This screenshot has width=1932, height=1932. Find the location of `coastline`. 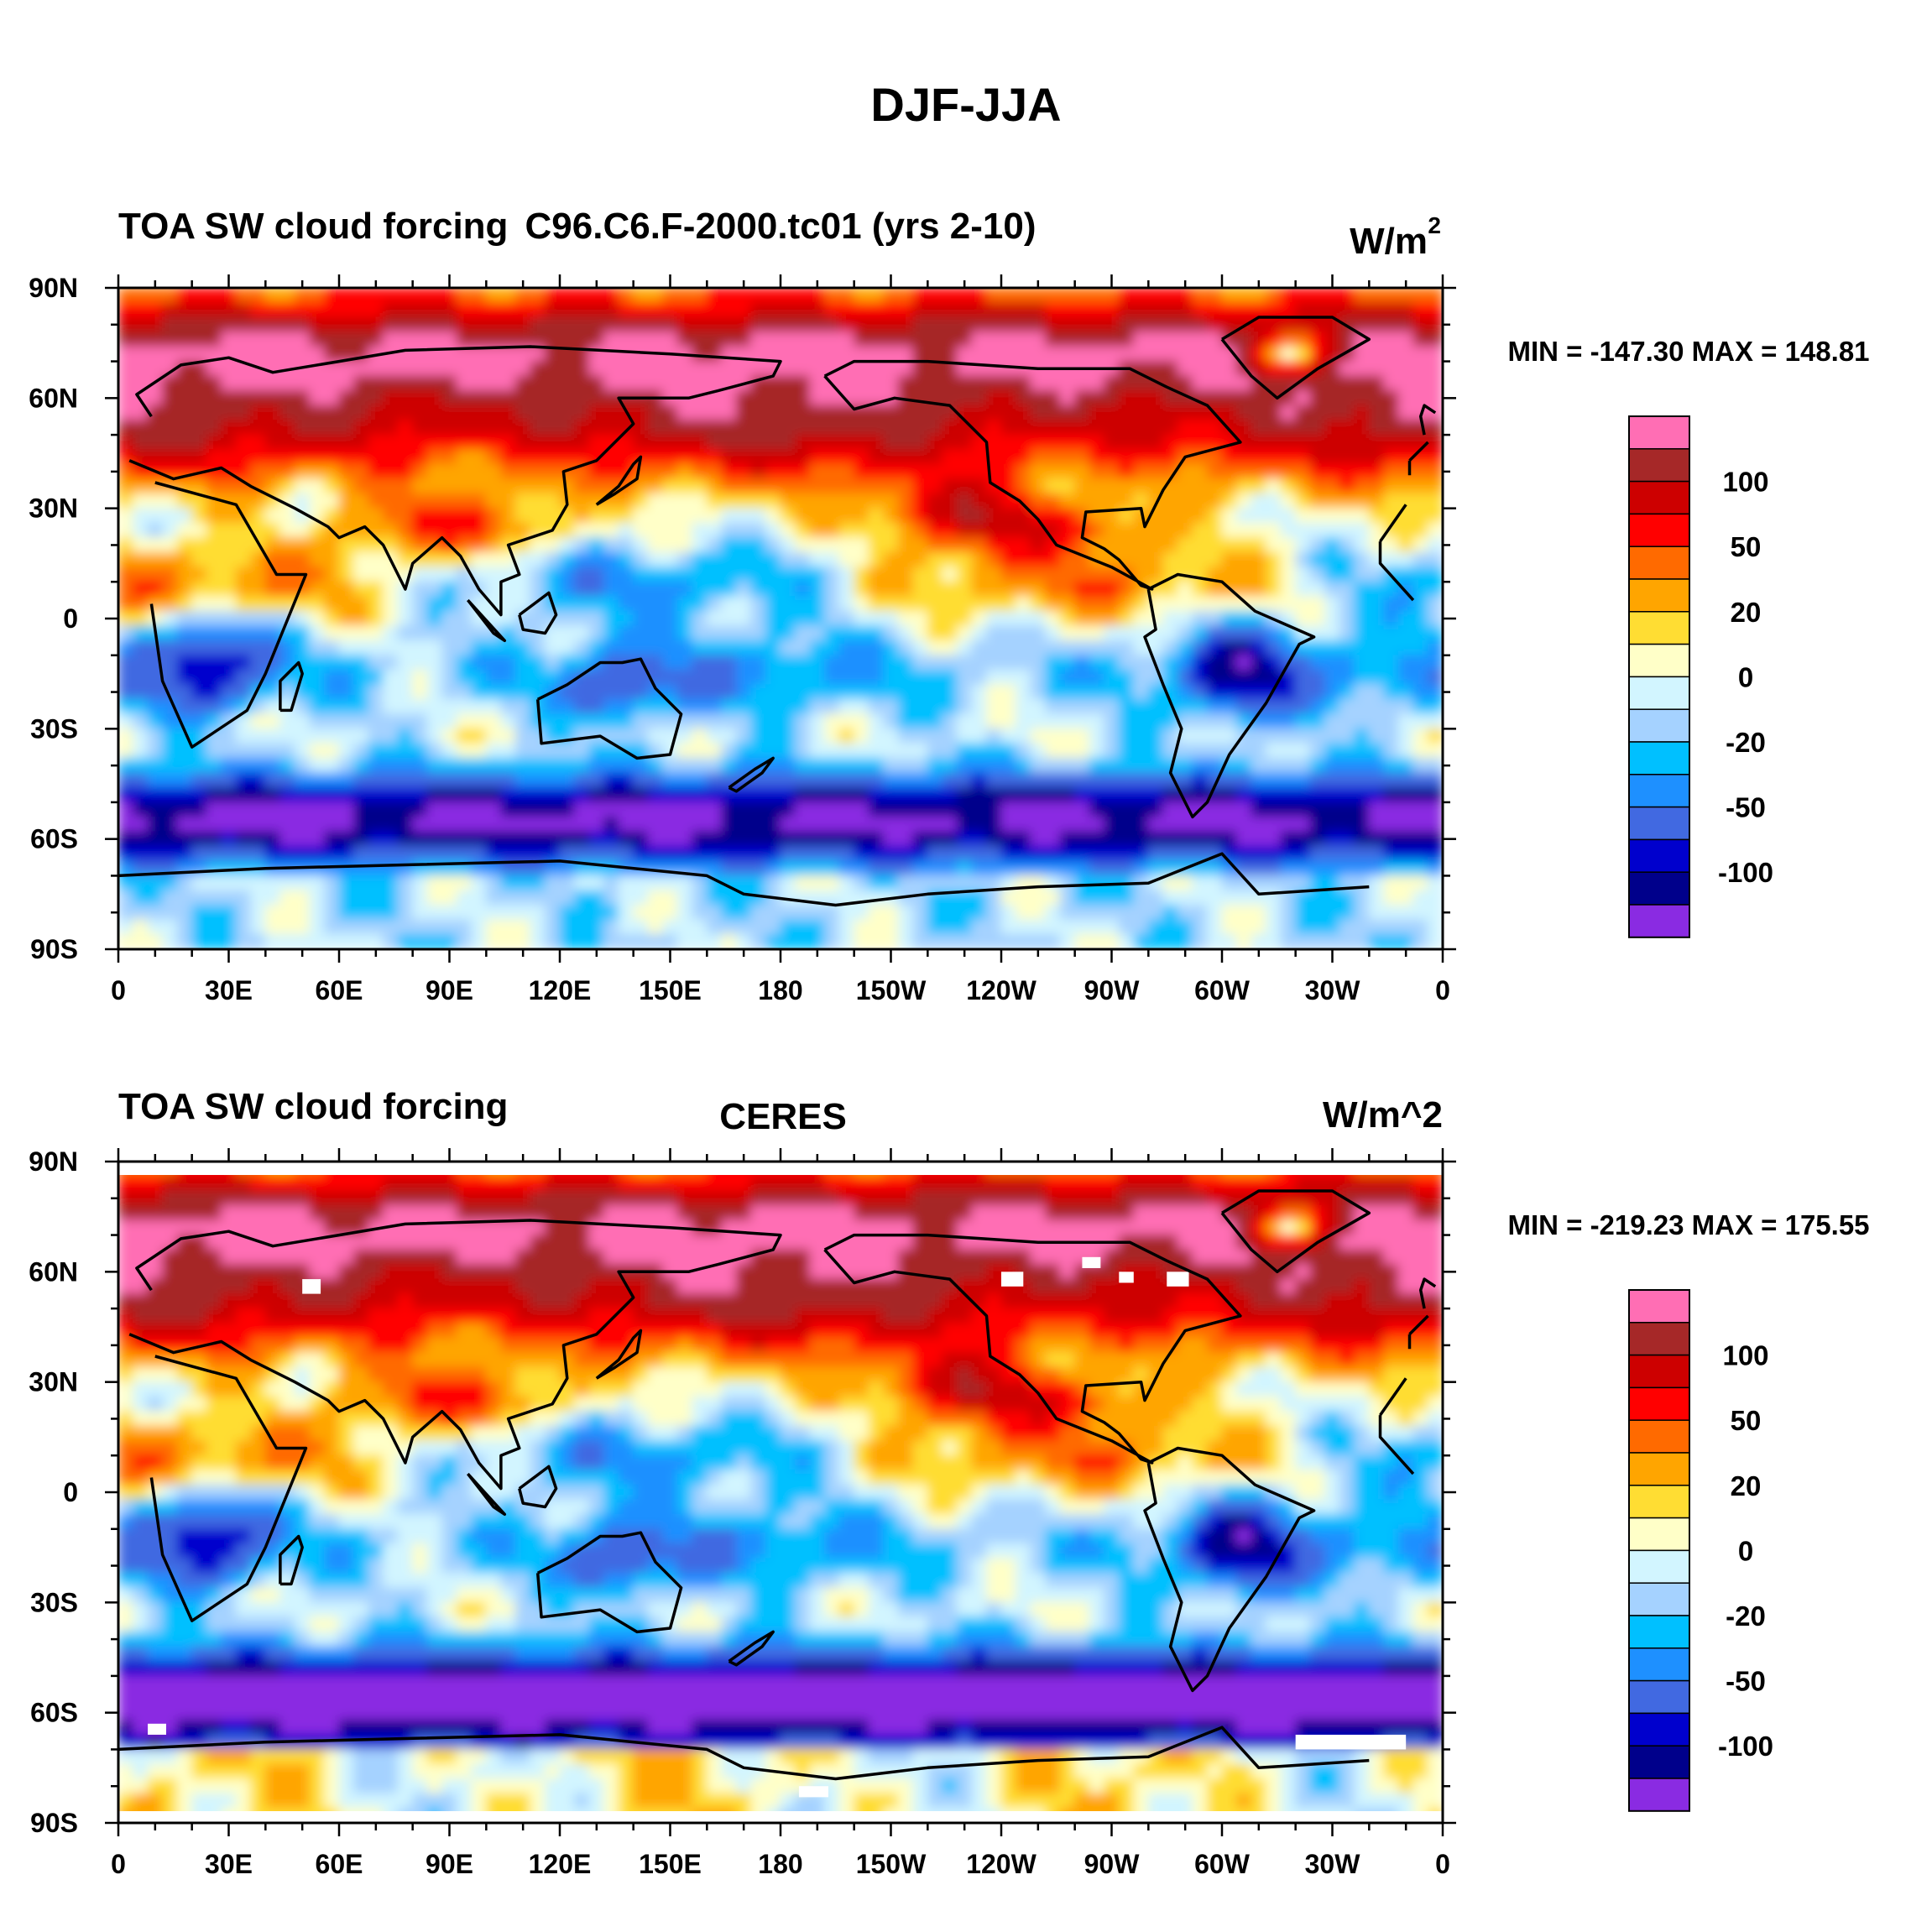

coastline is located at coordinates (744, 879).